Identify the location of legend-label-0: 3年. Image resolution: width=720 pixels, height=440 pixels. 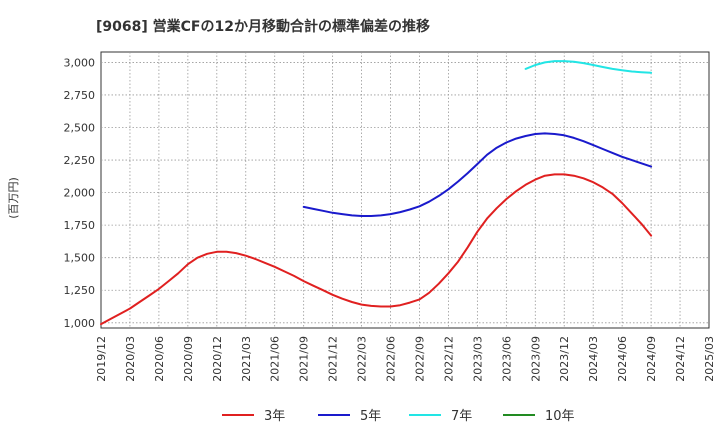
(274, 416).